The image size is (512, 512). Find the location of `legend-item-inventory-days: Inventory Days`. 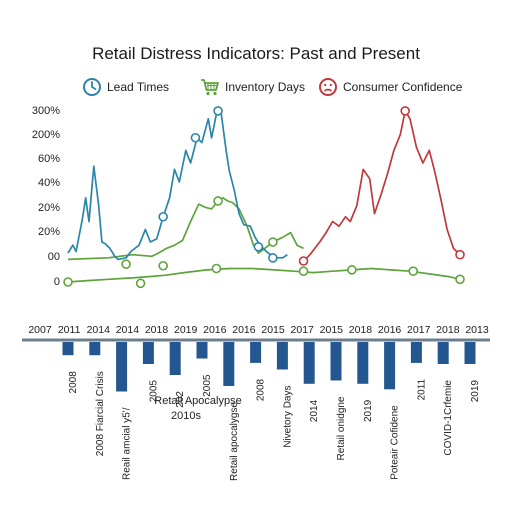

legend-item-inventory-days: Inventory Days is located at coordinates (252, 87).